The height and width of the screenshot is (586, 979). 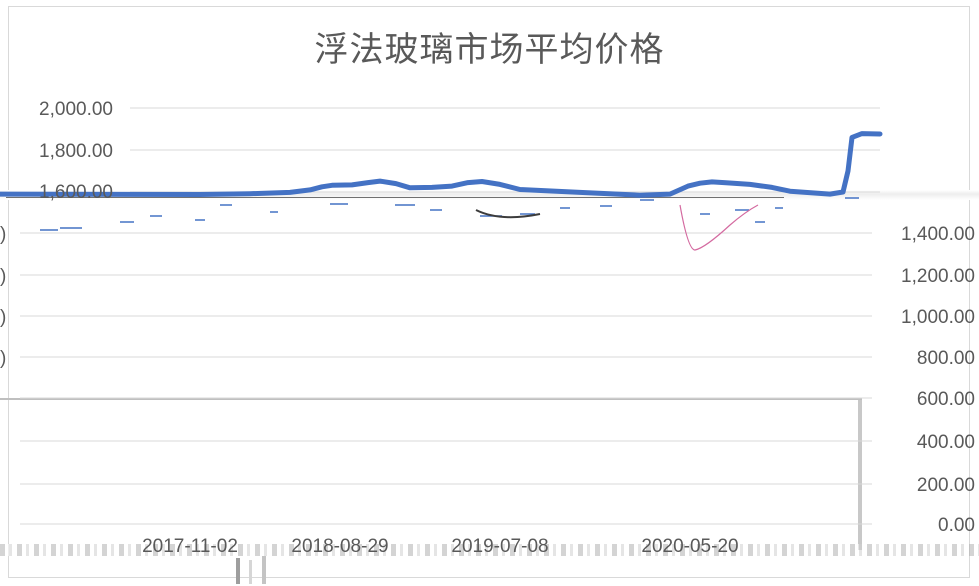 What do you see at coordinates (76, 151) in the screenshot?
I see `y-tick-left-1: 1,800.00` at bounding box center [76, 151].